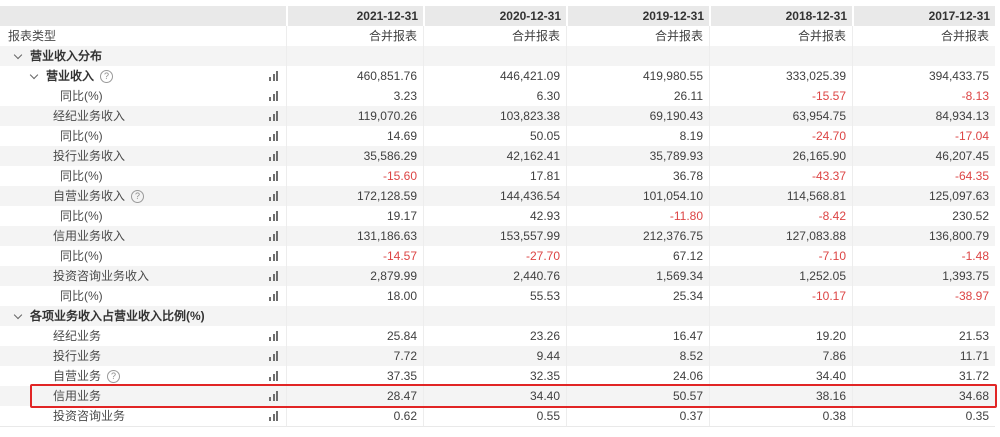 This screenshot has width=1000, height=437. What do you see at coordinates (780, 96) in the screenshot?
I see `value-cell: -15.57` at bounding box center [780, 96].